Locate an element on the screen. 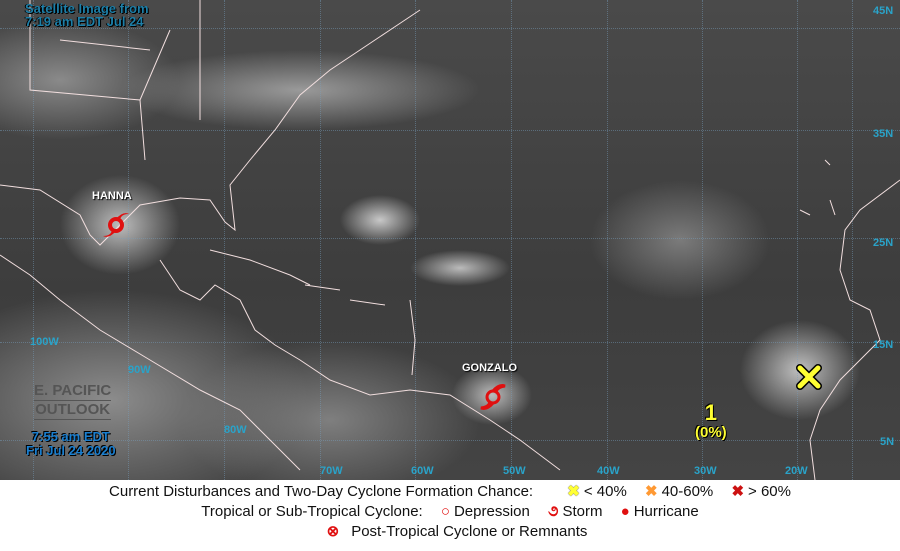 The height and width of the screenshot is (551, 900). lon-label: 50W is located at coordinates (514, 471).